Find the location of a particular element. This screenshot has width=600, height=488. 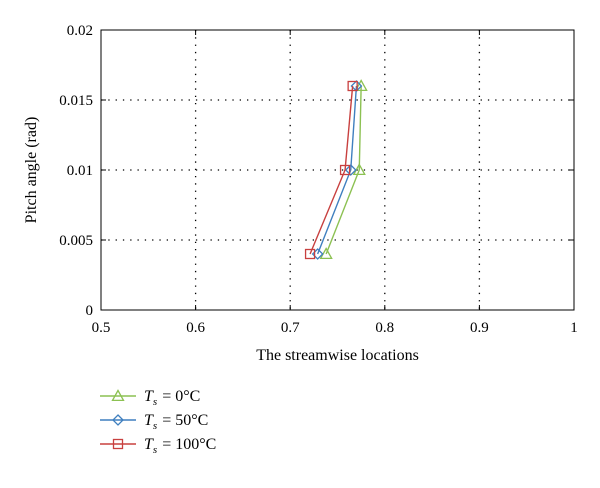

x-tick-label: 0.8 is located at coordinates (384, 328).